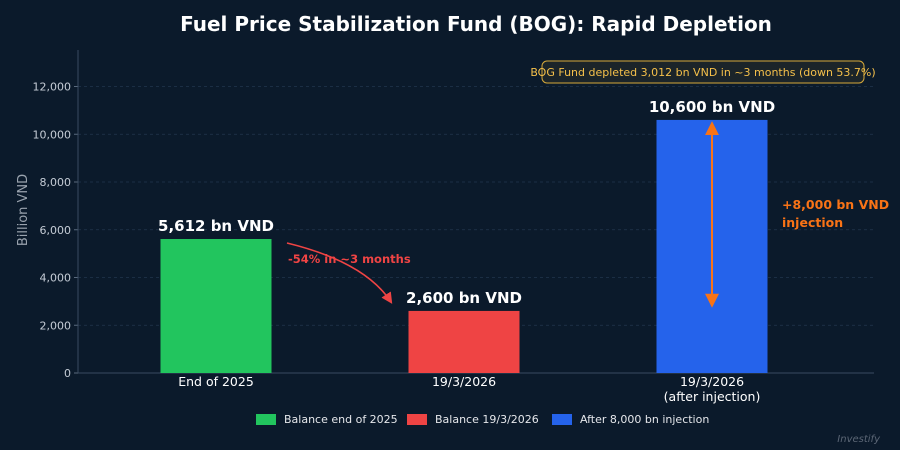 This screenshot has height=450, width=900. What do you see at coordinates (56, 215) in the screenshot?
I see `y-axis-ticks: 0 2,000 4,000 6,000 8,000 10,000 12,000` at bounding box center [56, 215].